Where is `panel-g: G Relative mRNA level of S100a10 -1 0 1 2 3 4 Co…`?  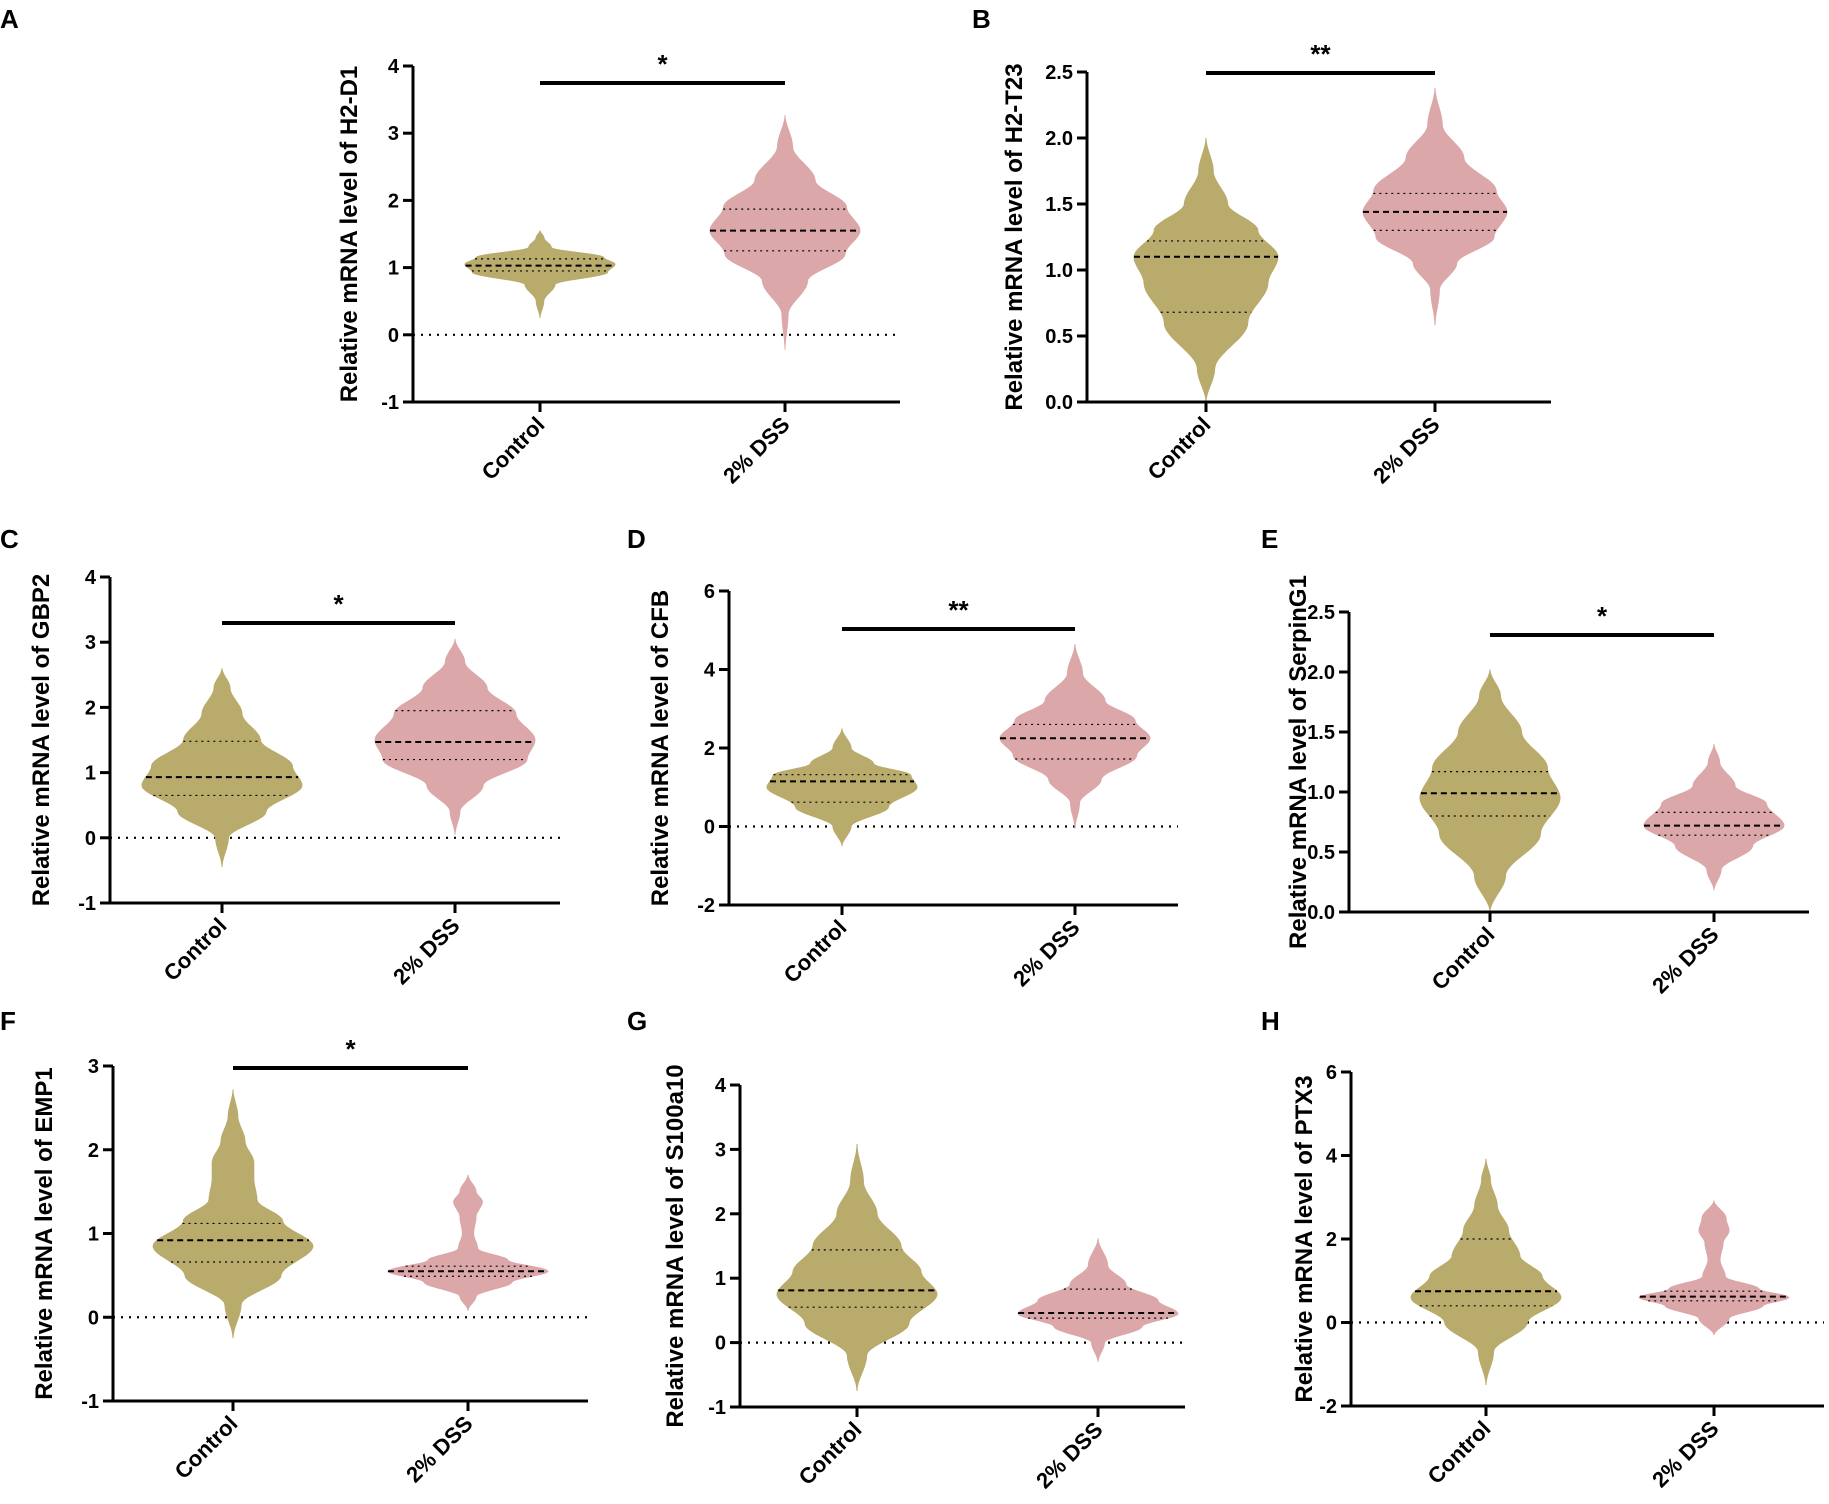
panel-g: G Relative mRNA level of S100a10 -1 0 1 2 3 4 Co… is located at coordinates (906, 1249).